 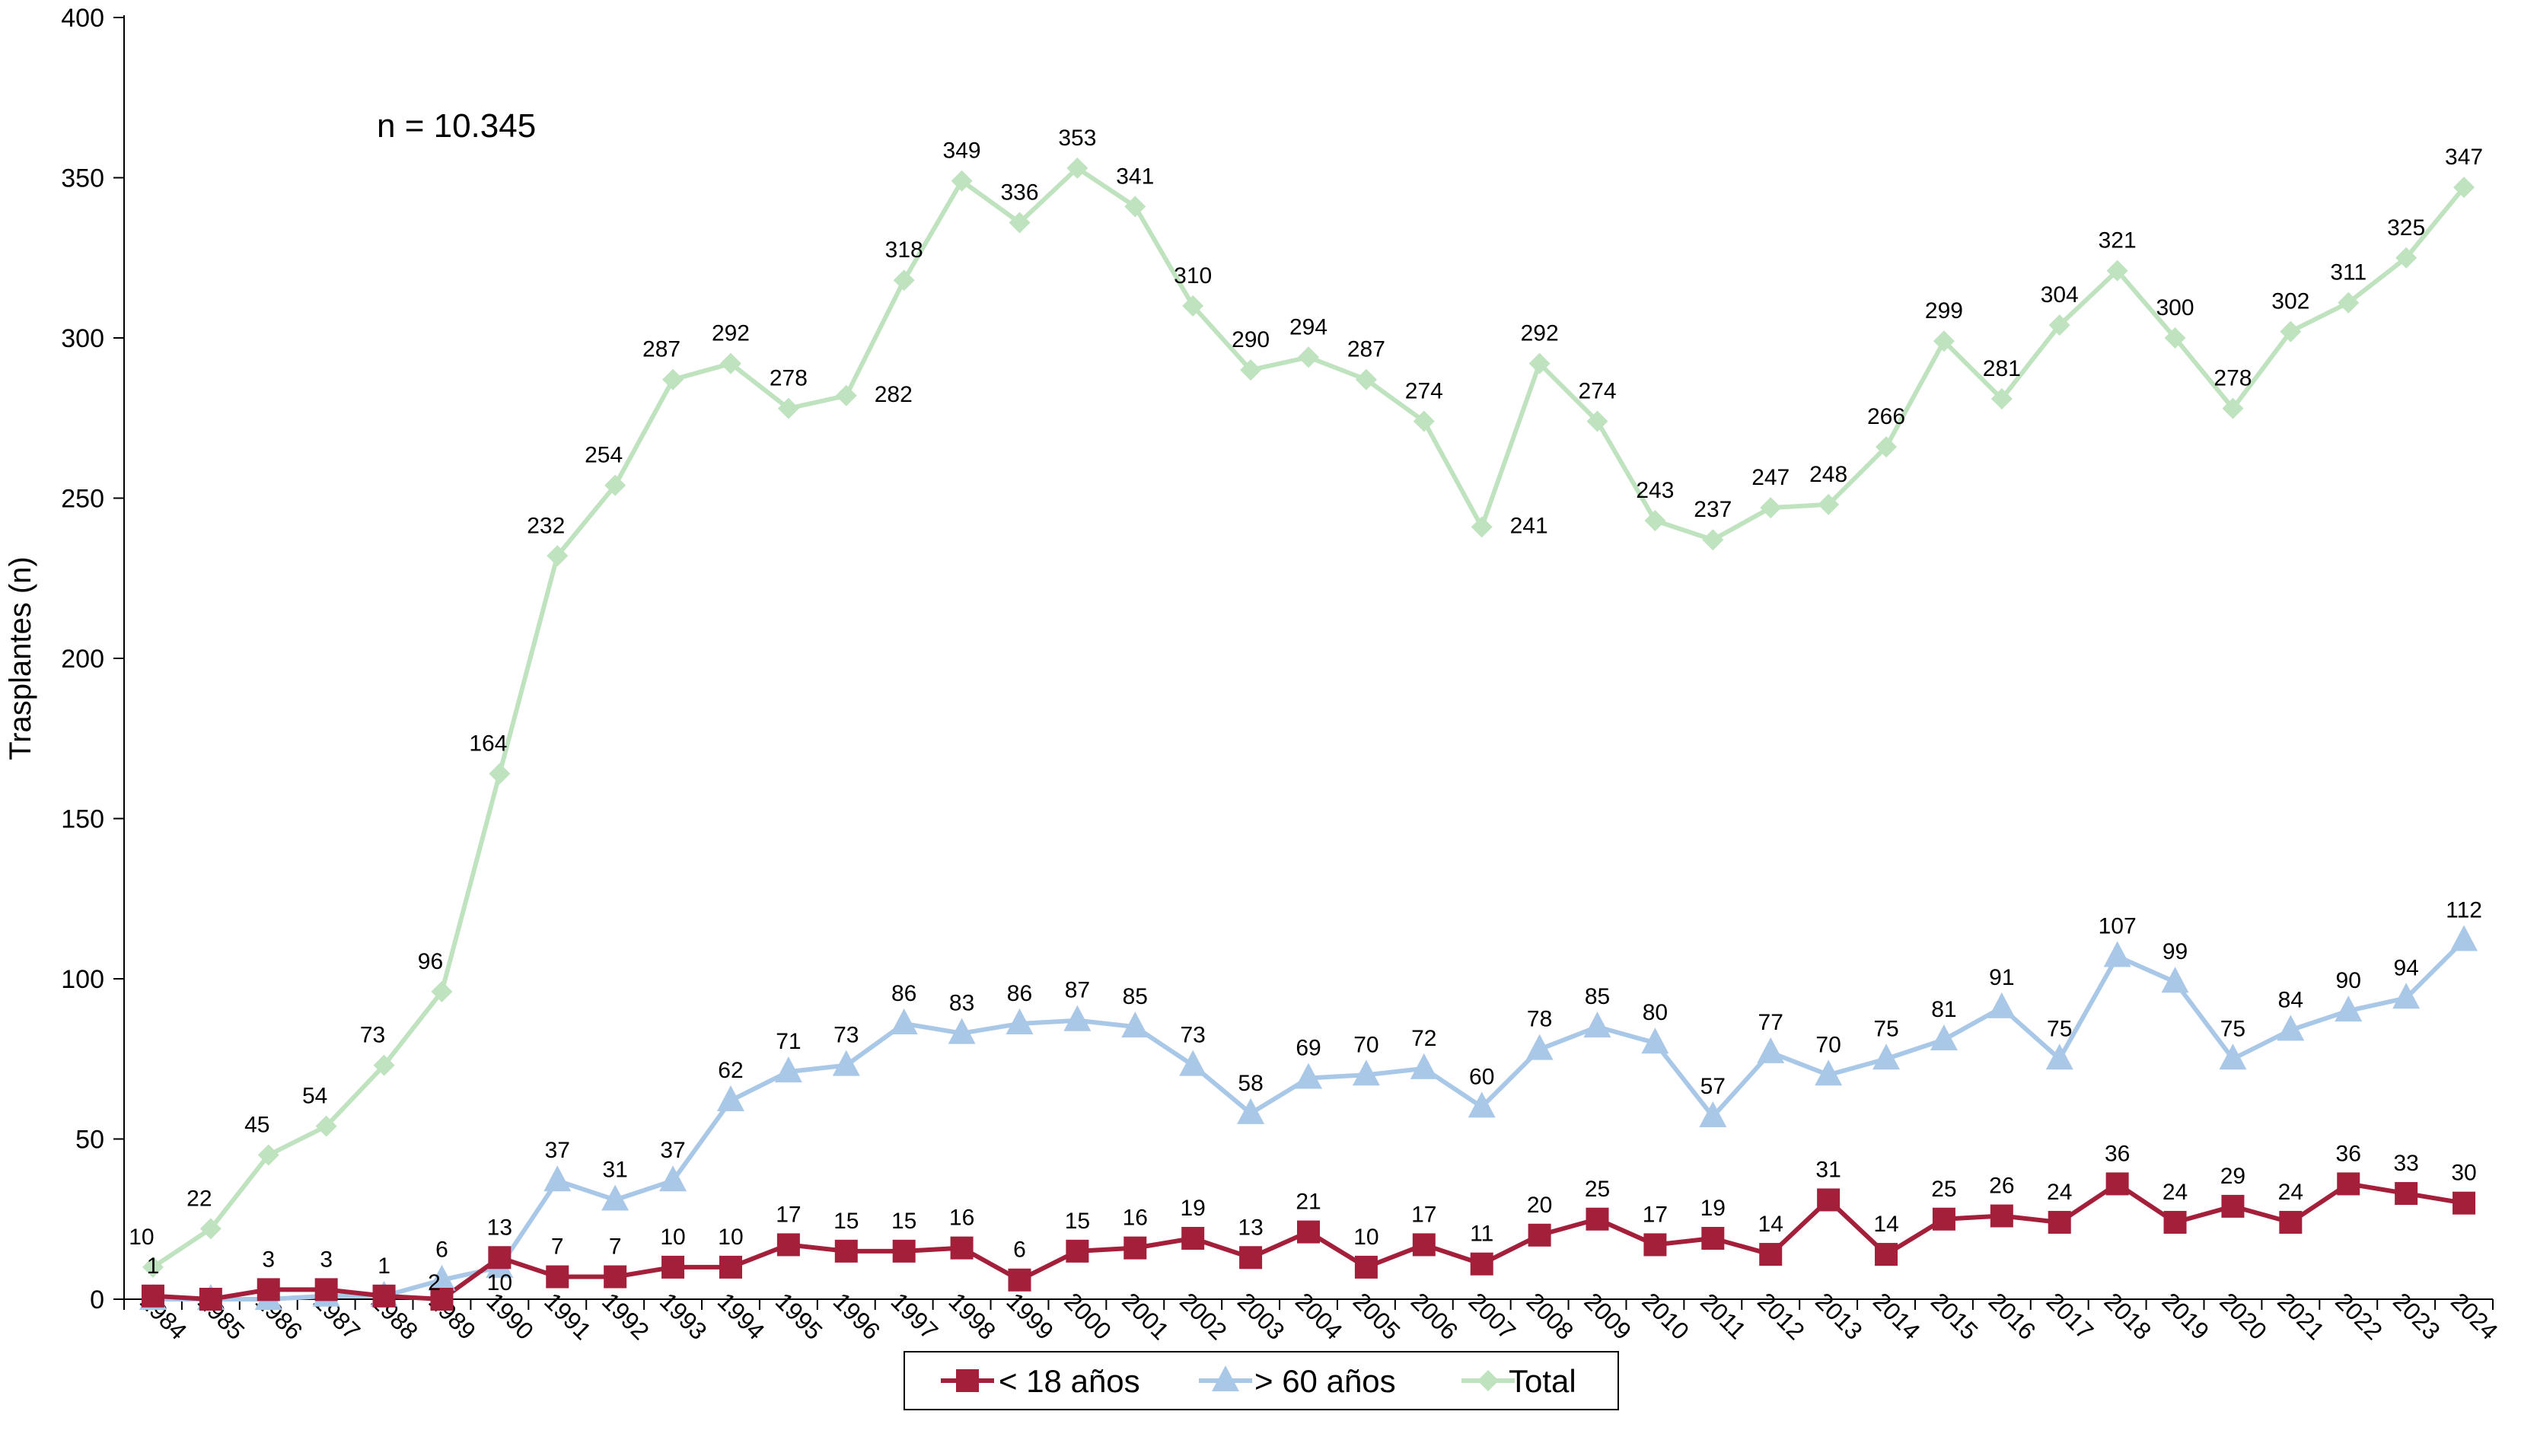 I want to click on x-tick-label: 2016, so click(x=2013, y=1316).